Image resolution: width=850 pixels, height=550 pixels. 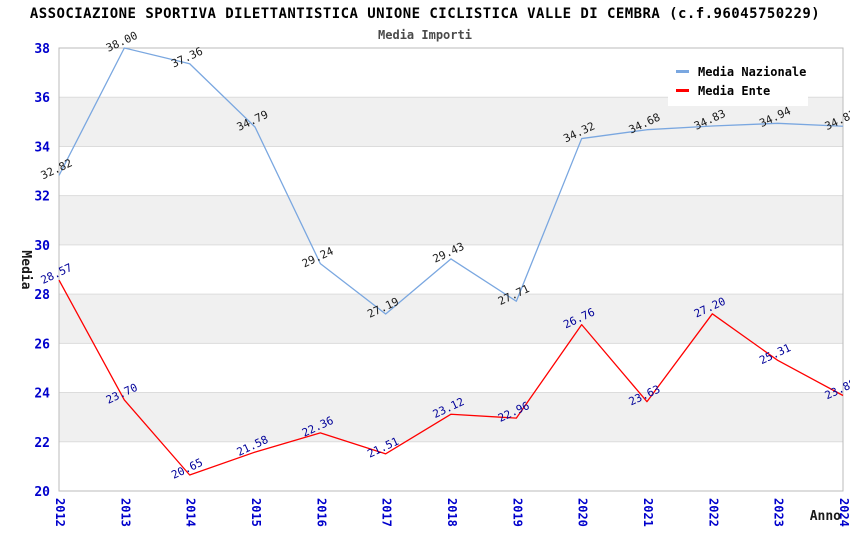 I want to click on data-label: 23.88, so click(x=836, y=389).